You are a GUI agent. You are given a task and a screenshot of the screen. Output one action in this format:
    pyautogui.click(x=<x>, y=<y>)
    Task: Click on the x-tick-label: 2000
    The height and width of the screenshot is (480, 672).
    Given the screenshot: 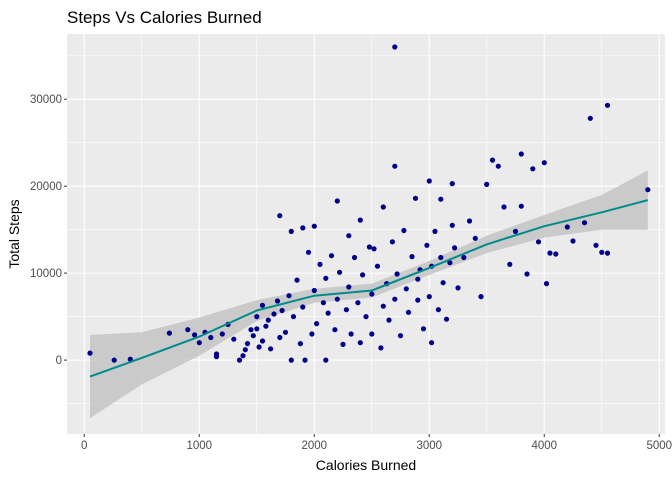 What is the action you would take?
    pyautogui.click(x=314, y=446)
    